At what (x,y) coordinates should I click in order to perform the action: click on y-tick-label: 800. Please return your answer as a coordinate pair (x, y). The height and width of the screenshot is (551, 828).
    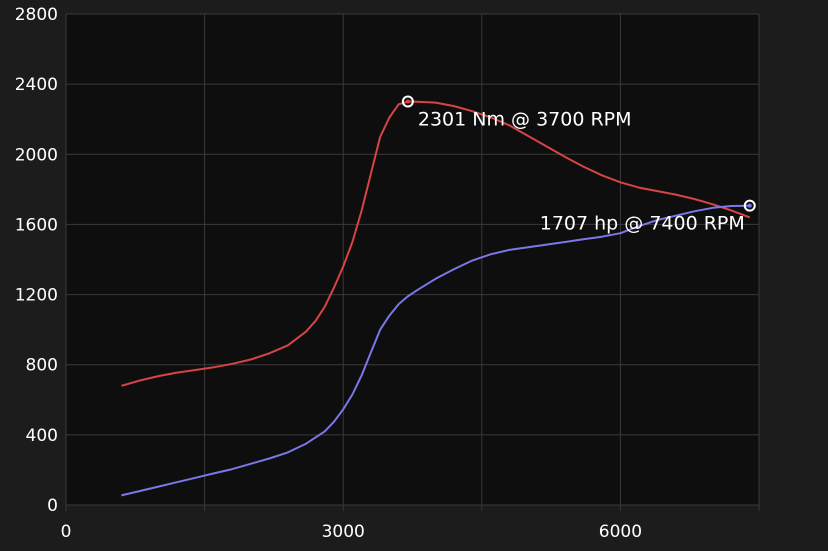
    Looking at the image, I should click on (42, 366).